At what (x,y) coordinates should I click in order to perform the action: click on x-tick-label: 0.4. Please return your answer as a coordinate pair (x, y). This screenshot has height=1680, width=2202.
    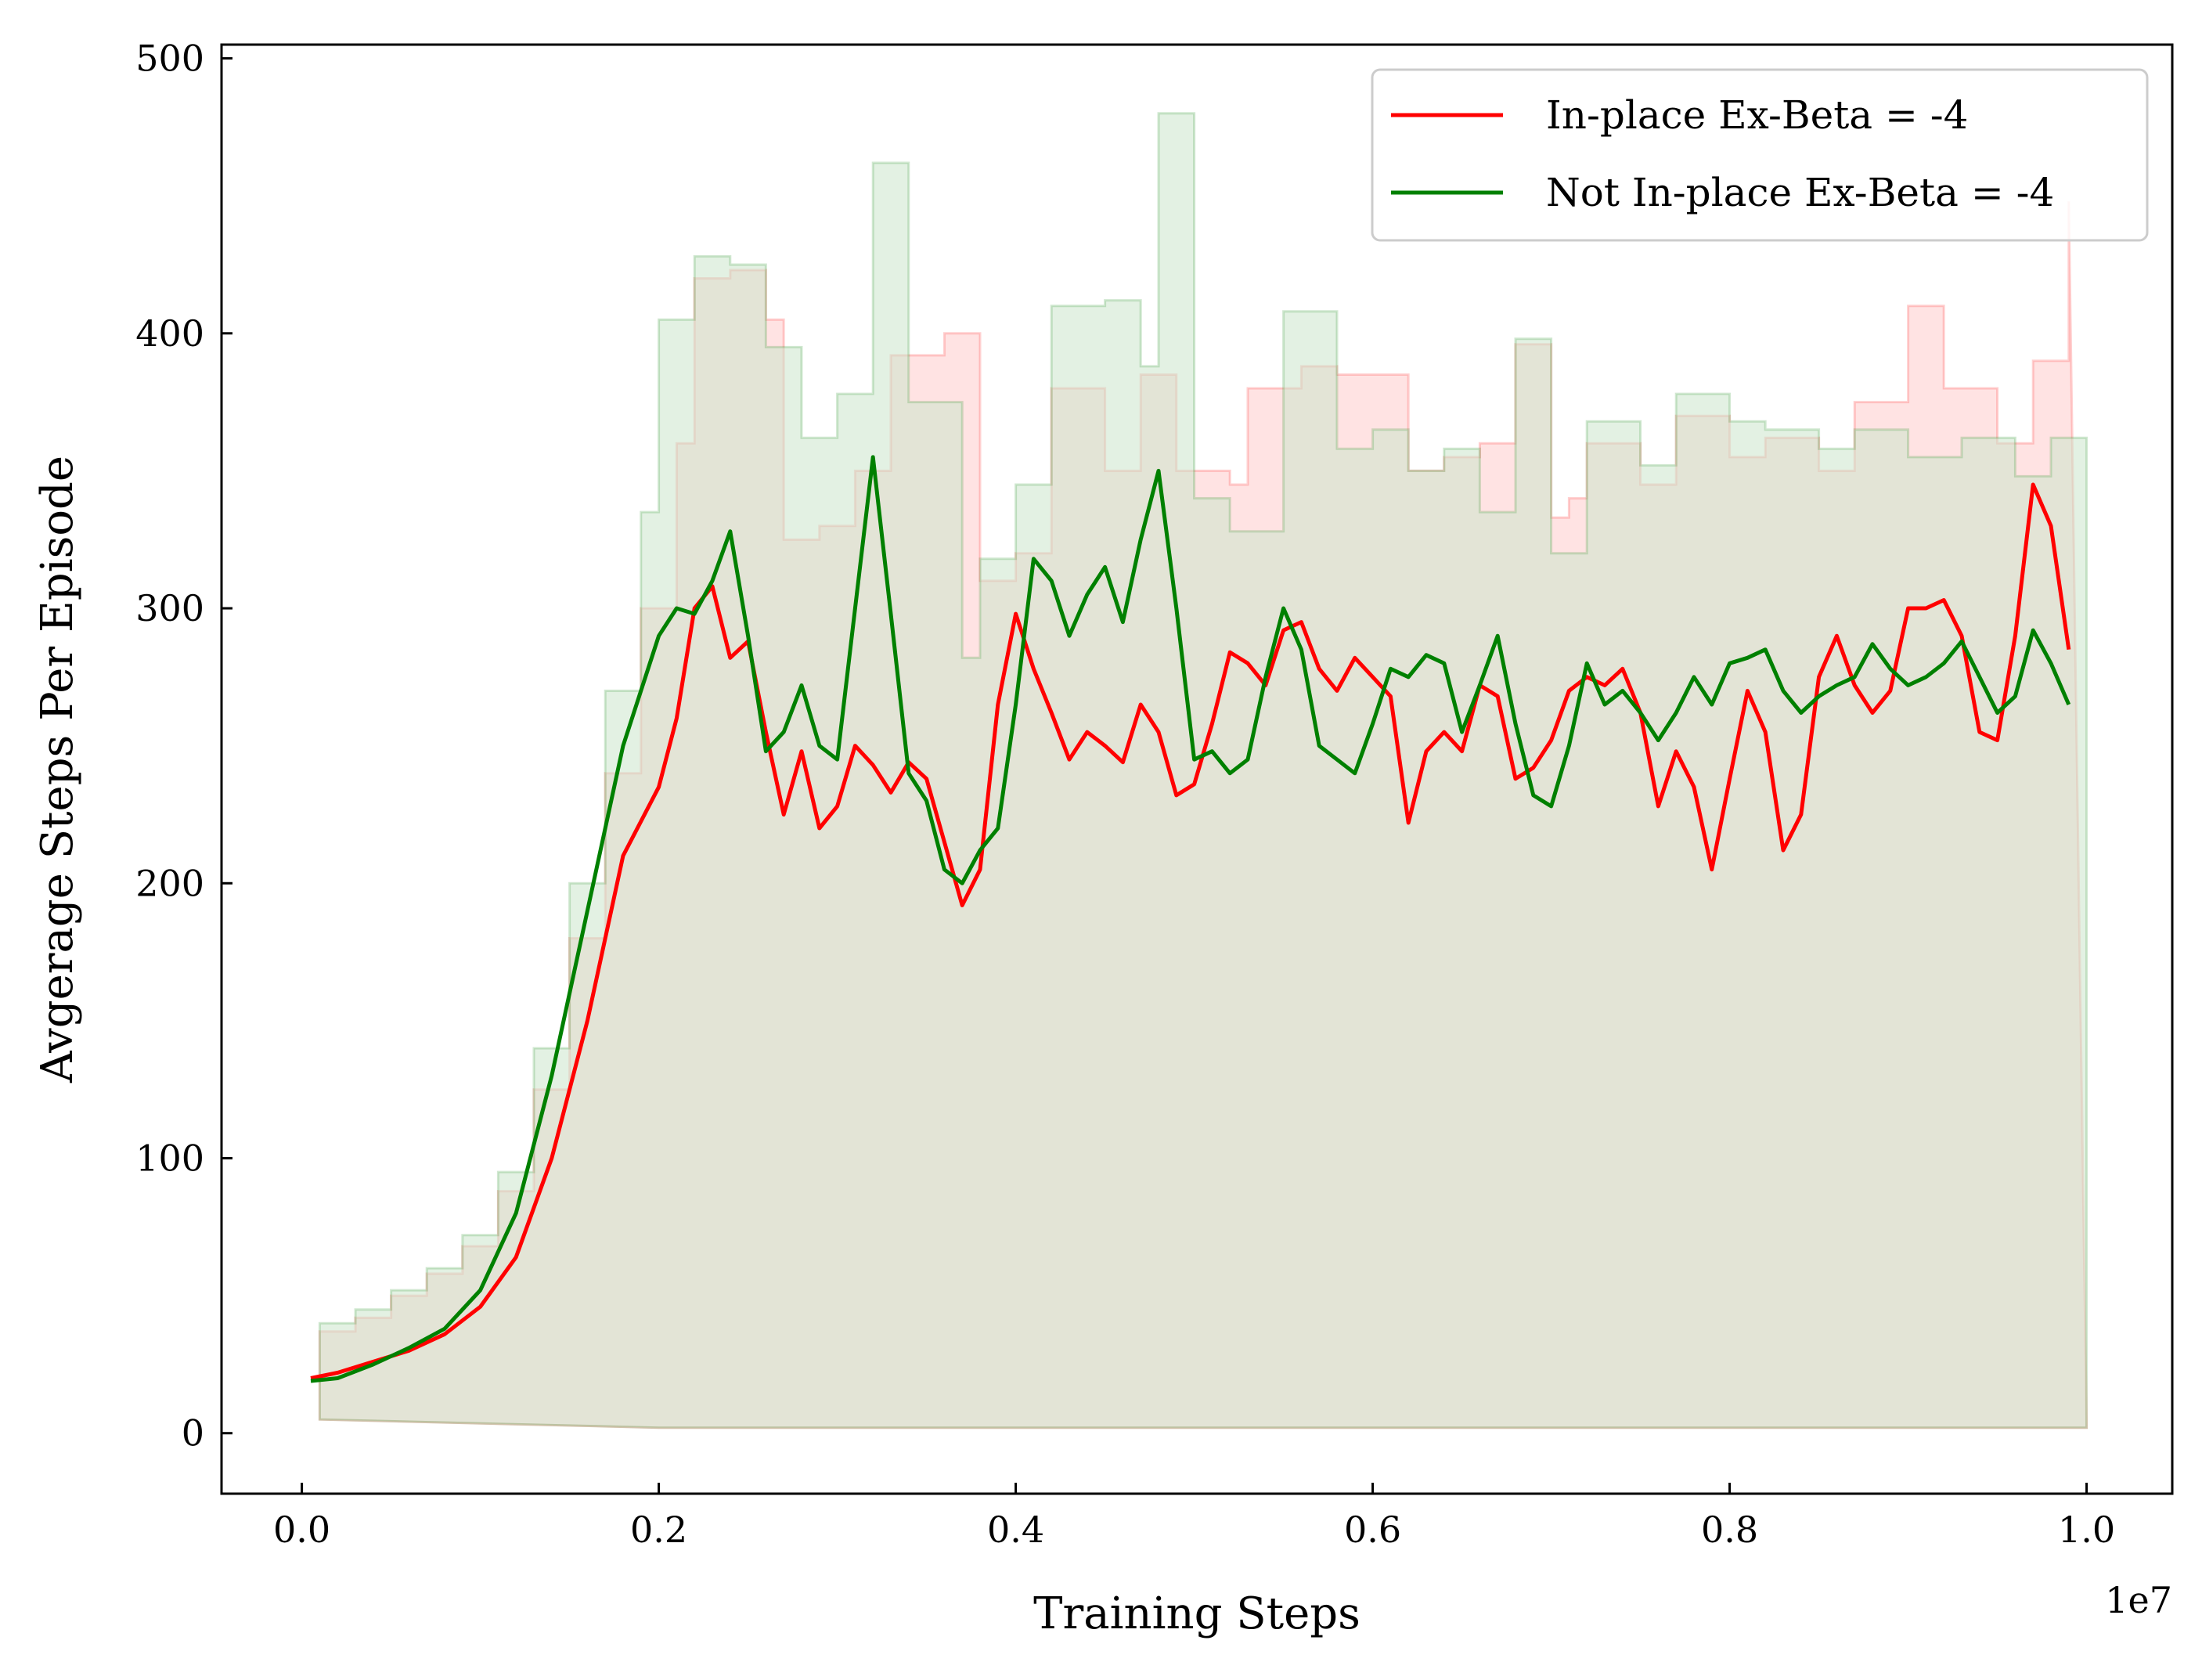
    Looking at the image, I should click on (1015, 1530).